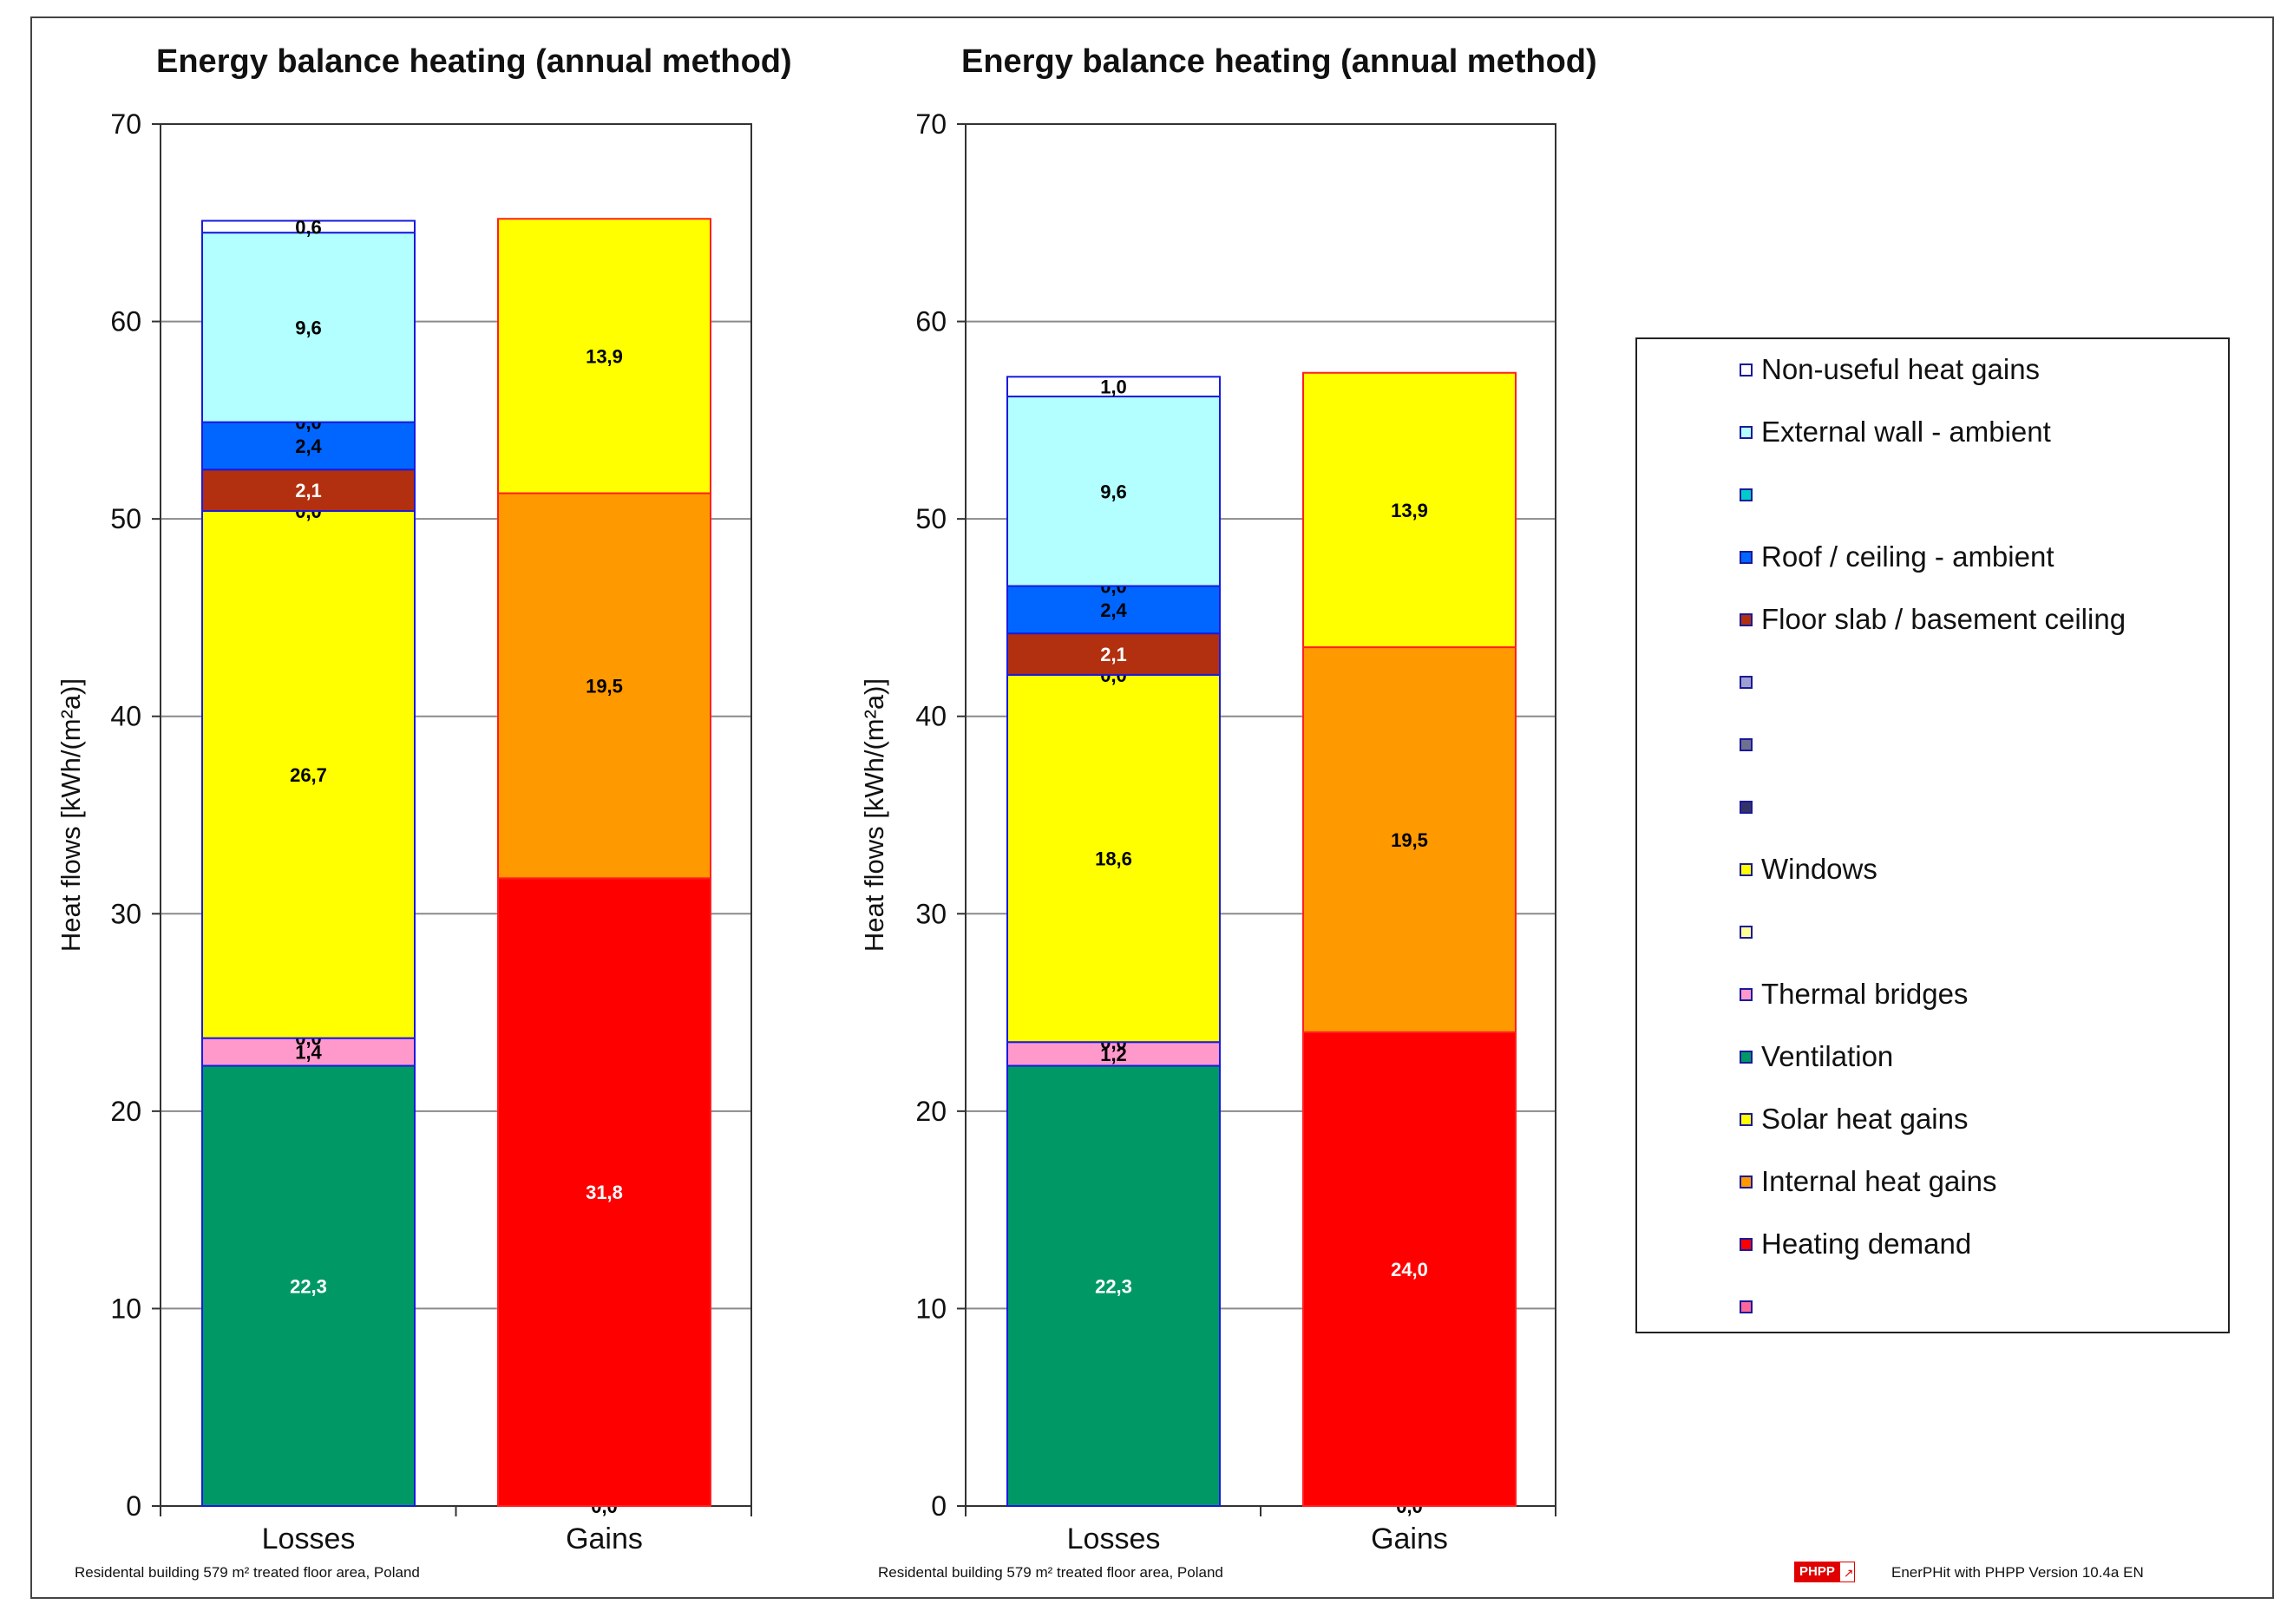 The height and width of the screenshot is (1624, 2287). I want to click on data-label: 1,4, so click(308, 1053).